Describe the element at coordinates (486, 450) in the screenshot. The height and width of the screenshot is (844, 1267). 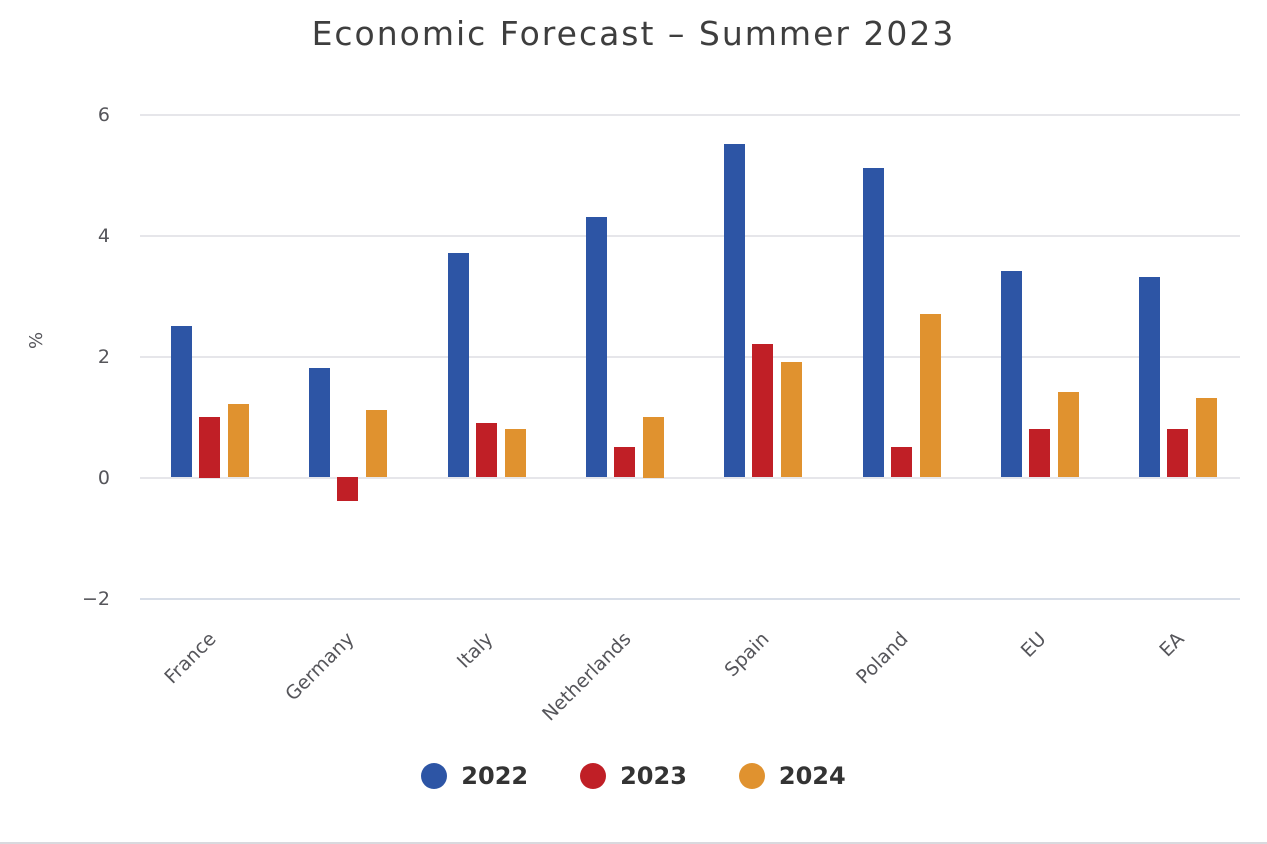
I see `bar-italy-2023` at that location.